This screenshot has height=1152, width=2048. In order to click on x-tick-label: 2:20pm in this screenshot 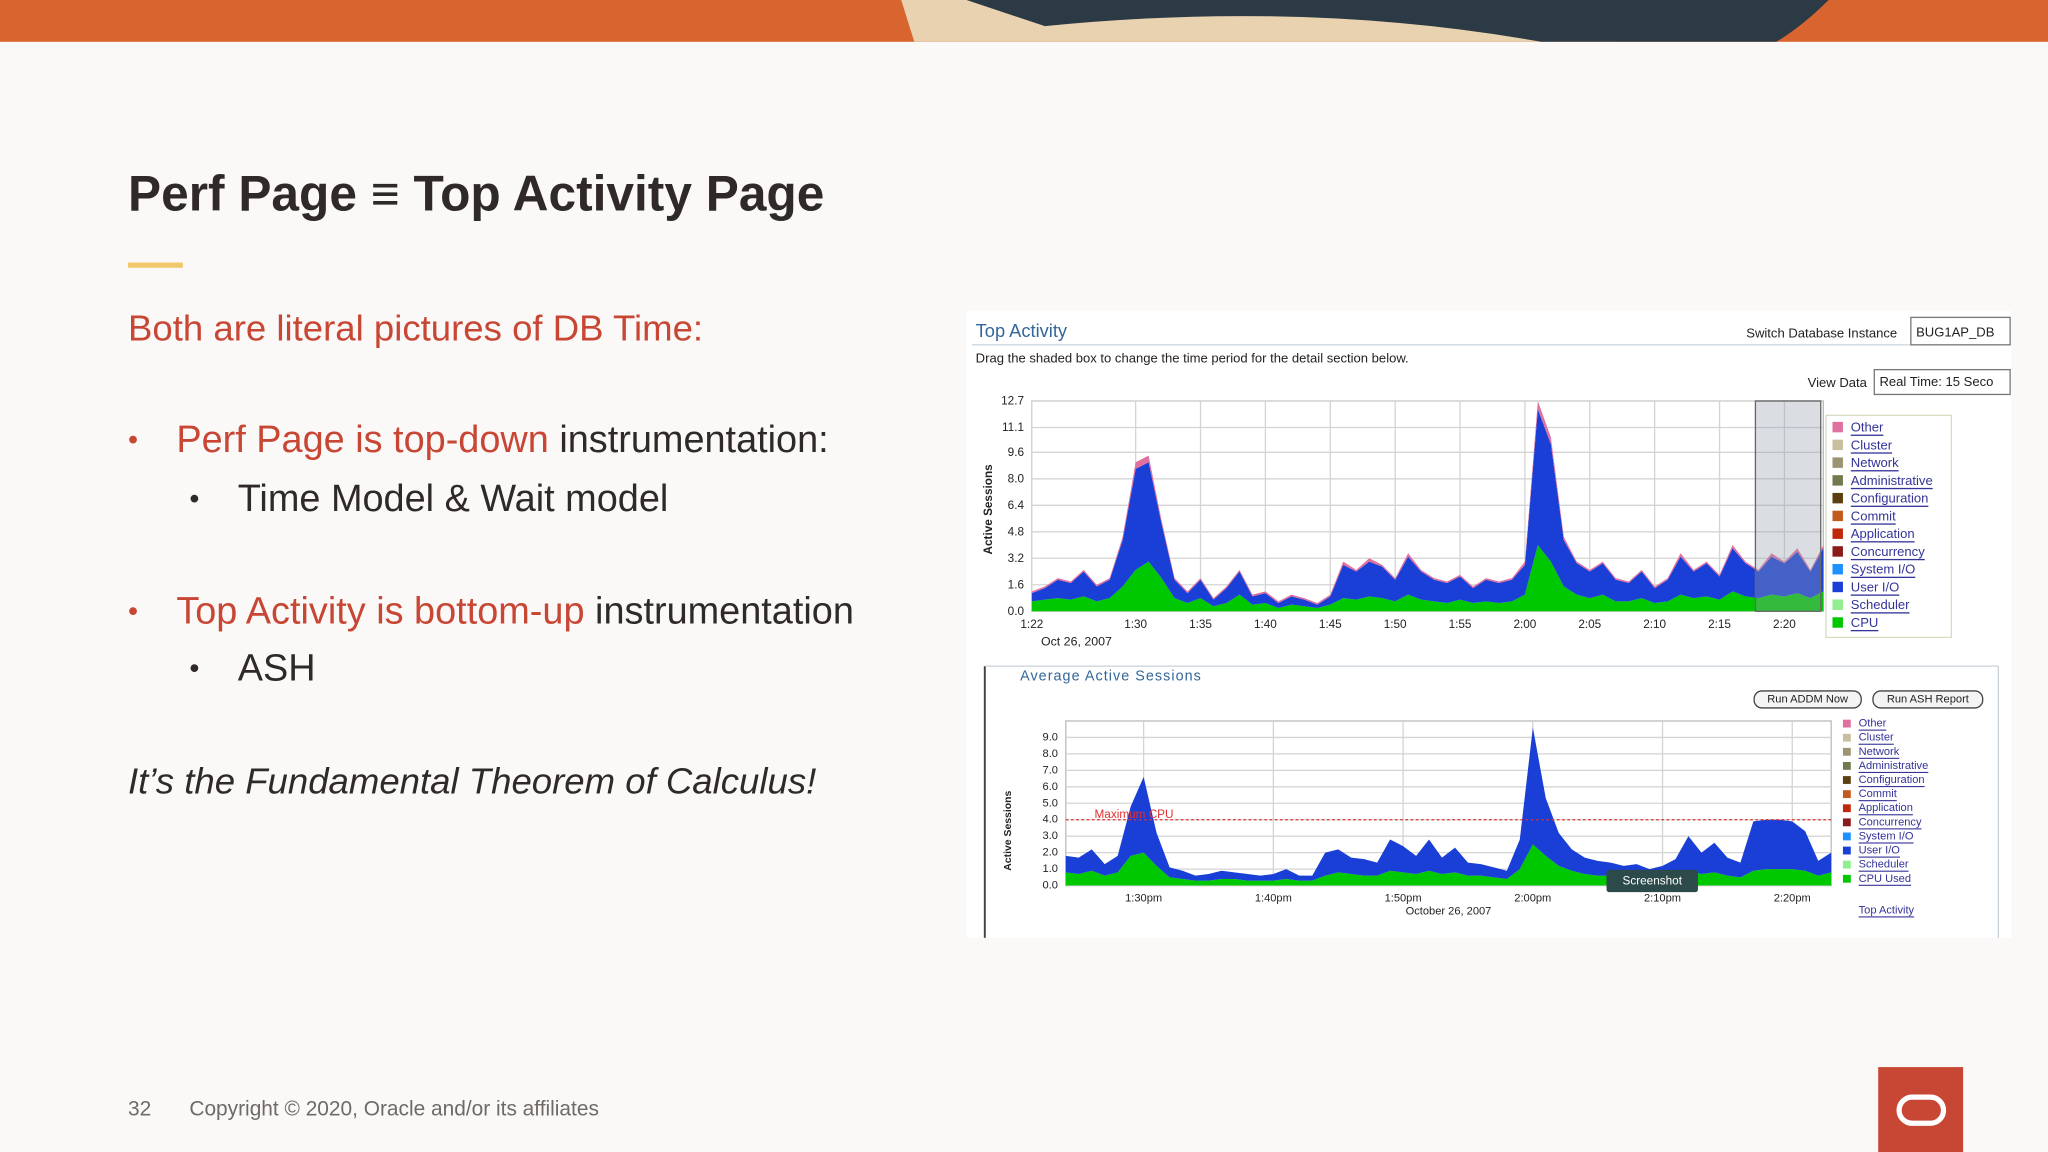, I will do `click(1792, 899)`.